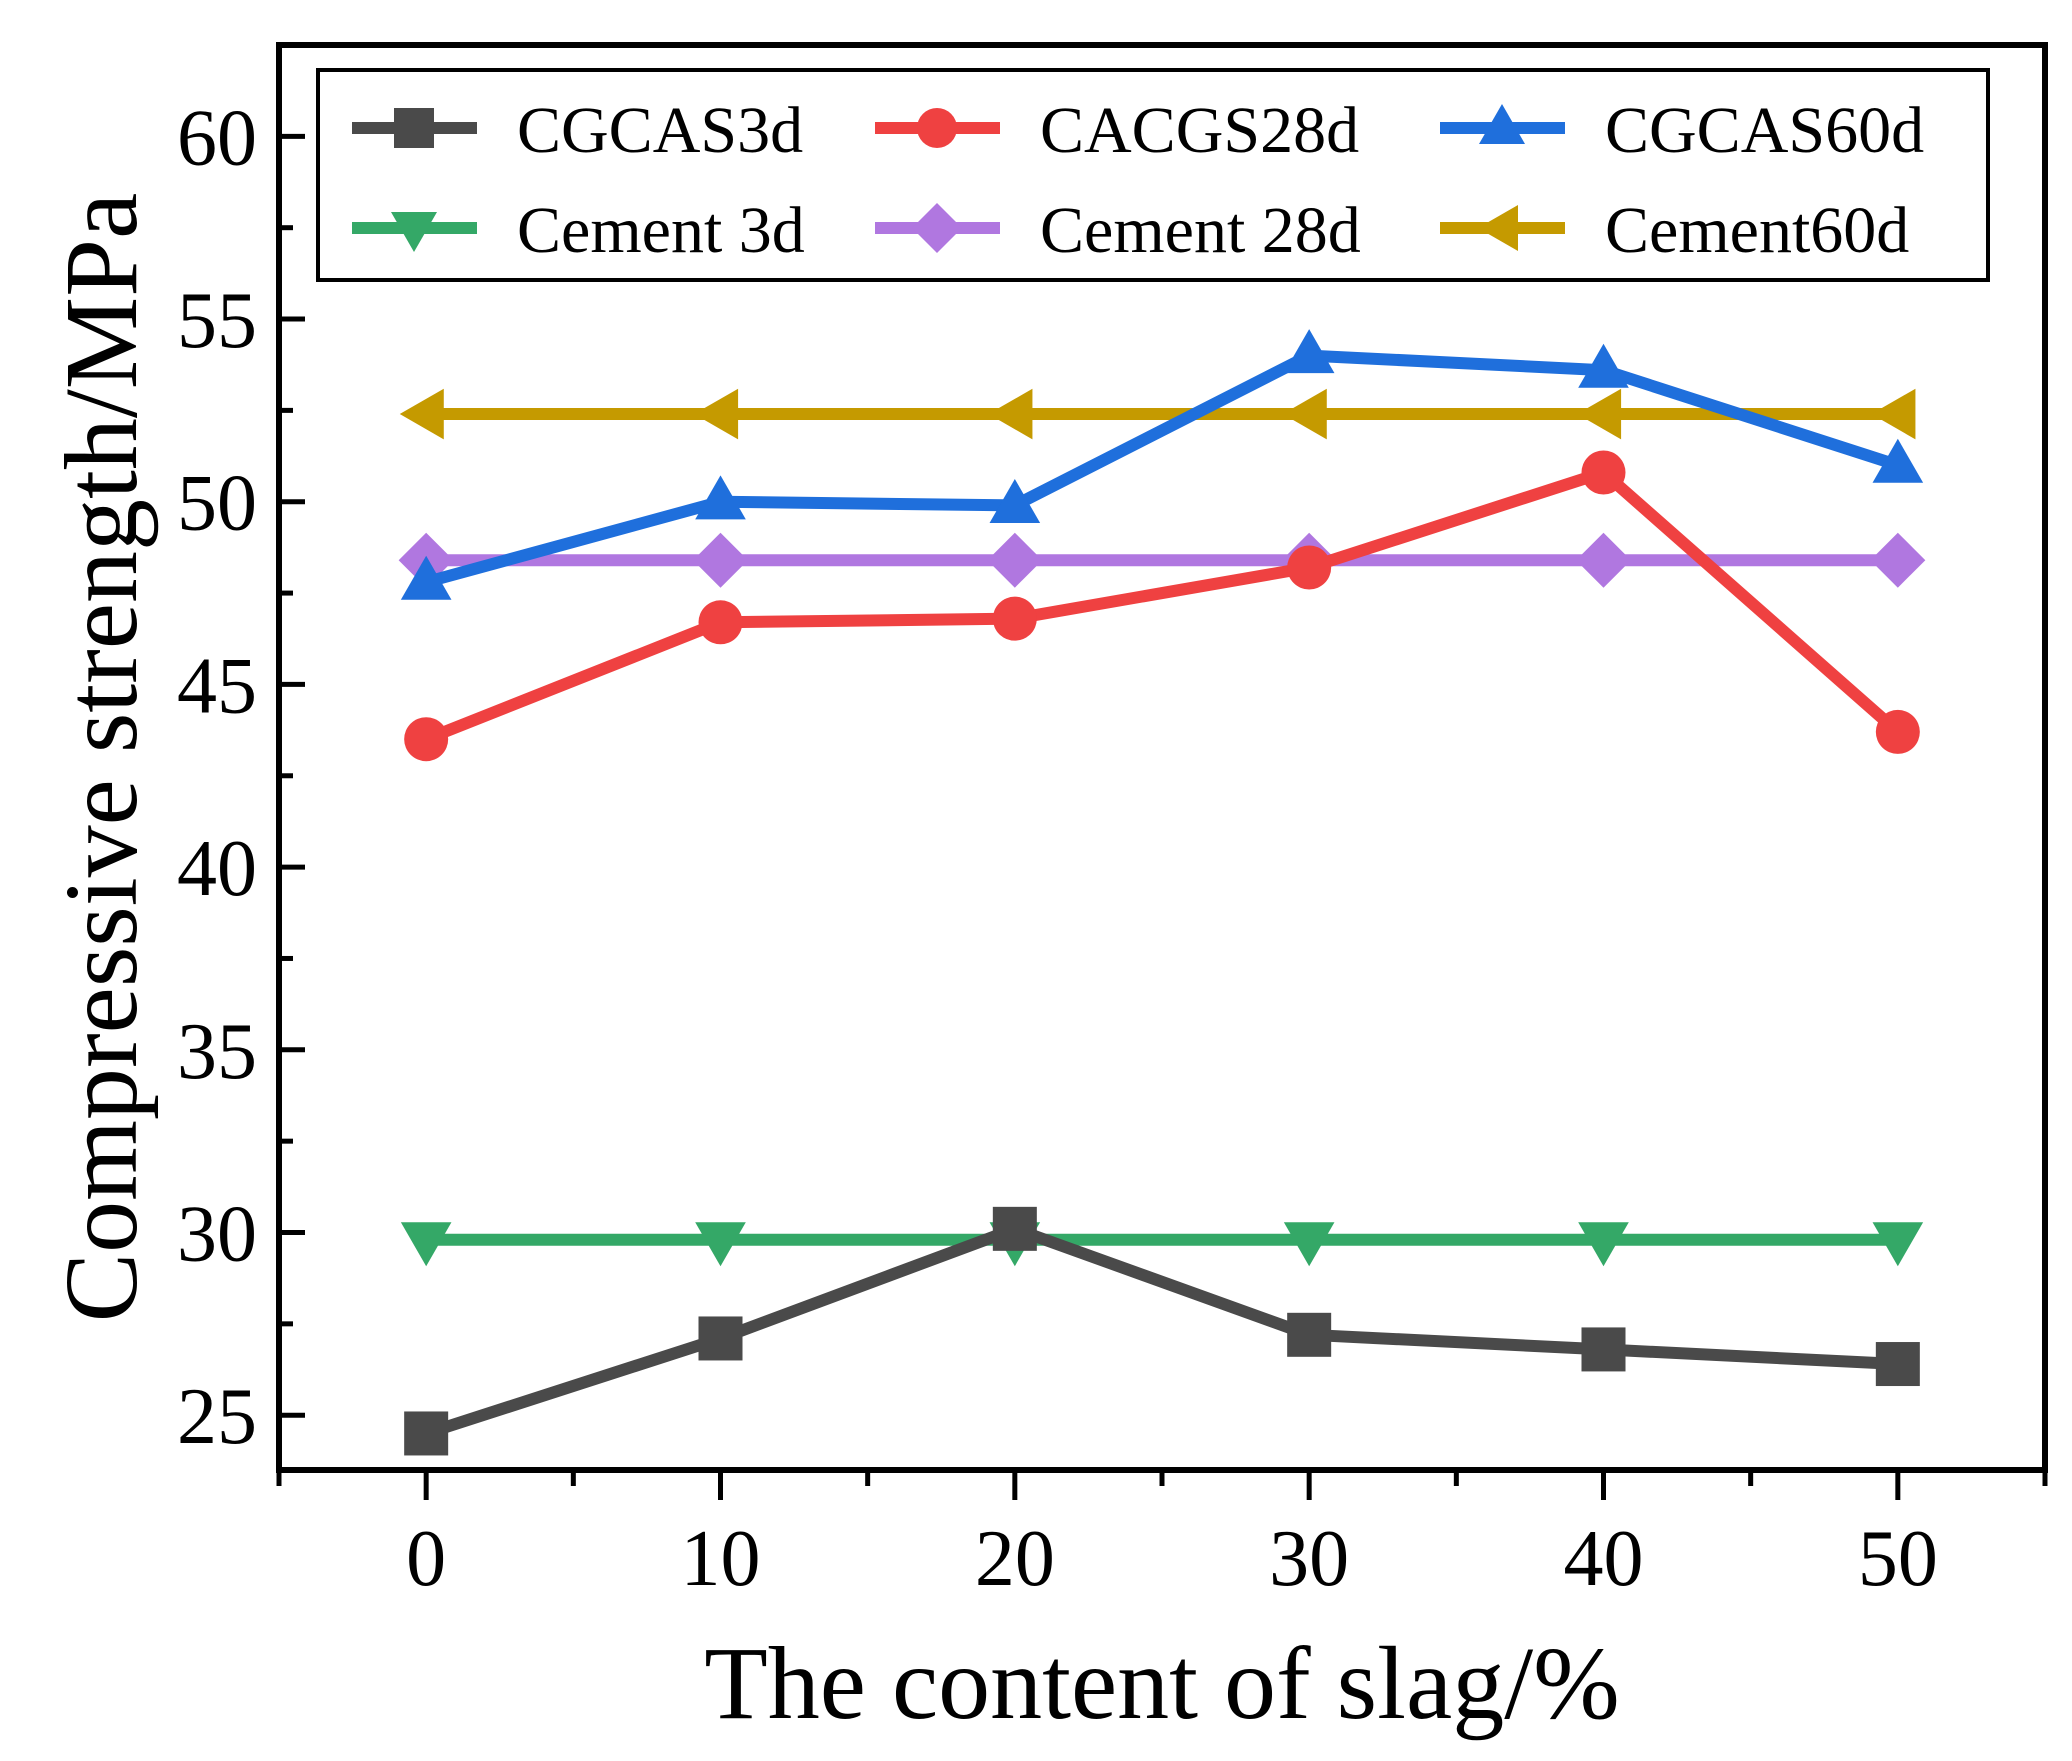 This screenshot has height=1761, width=2072. What do you see at coordinates (1604, 1559) in the screenshot?
I see `x-tick-label: 40` at bounding box center [1604, 1559].